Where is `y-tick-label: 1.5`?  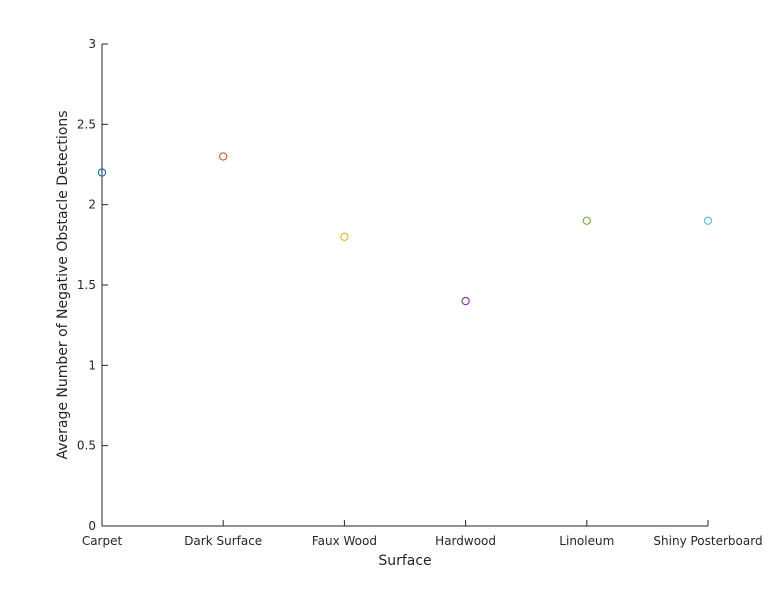
y-tick-label: 1.5 is located at coordinates (86, 285).